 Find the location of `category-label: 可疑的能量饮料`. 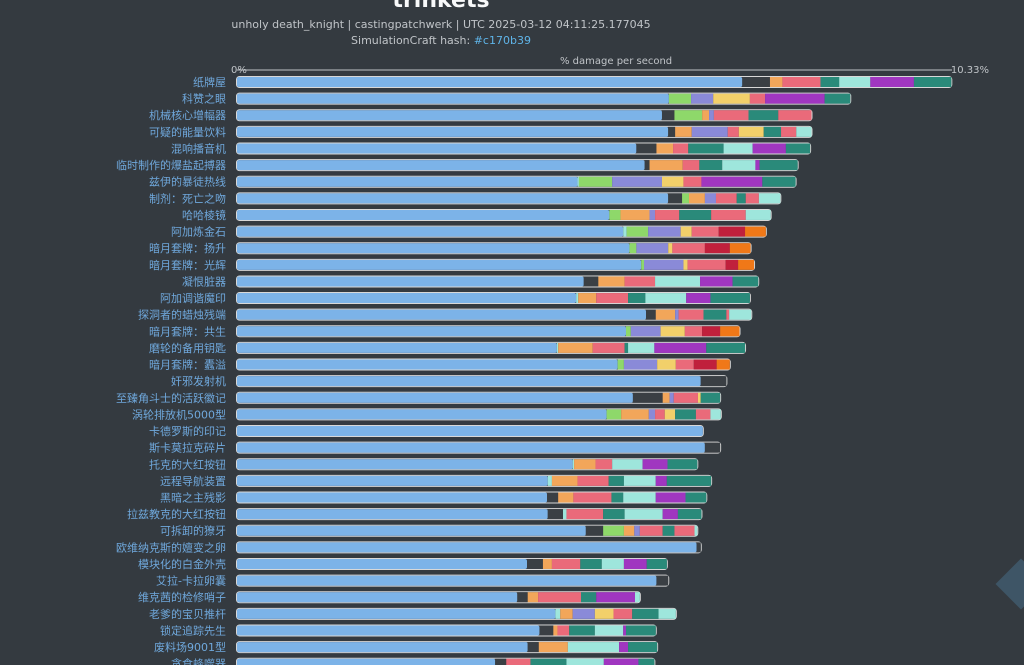

category-label: 可疑的能量饮料 is located at coordinates (187, 132).